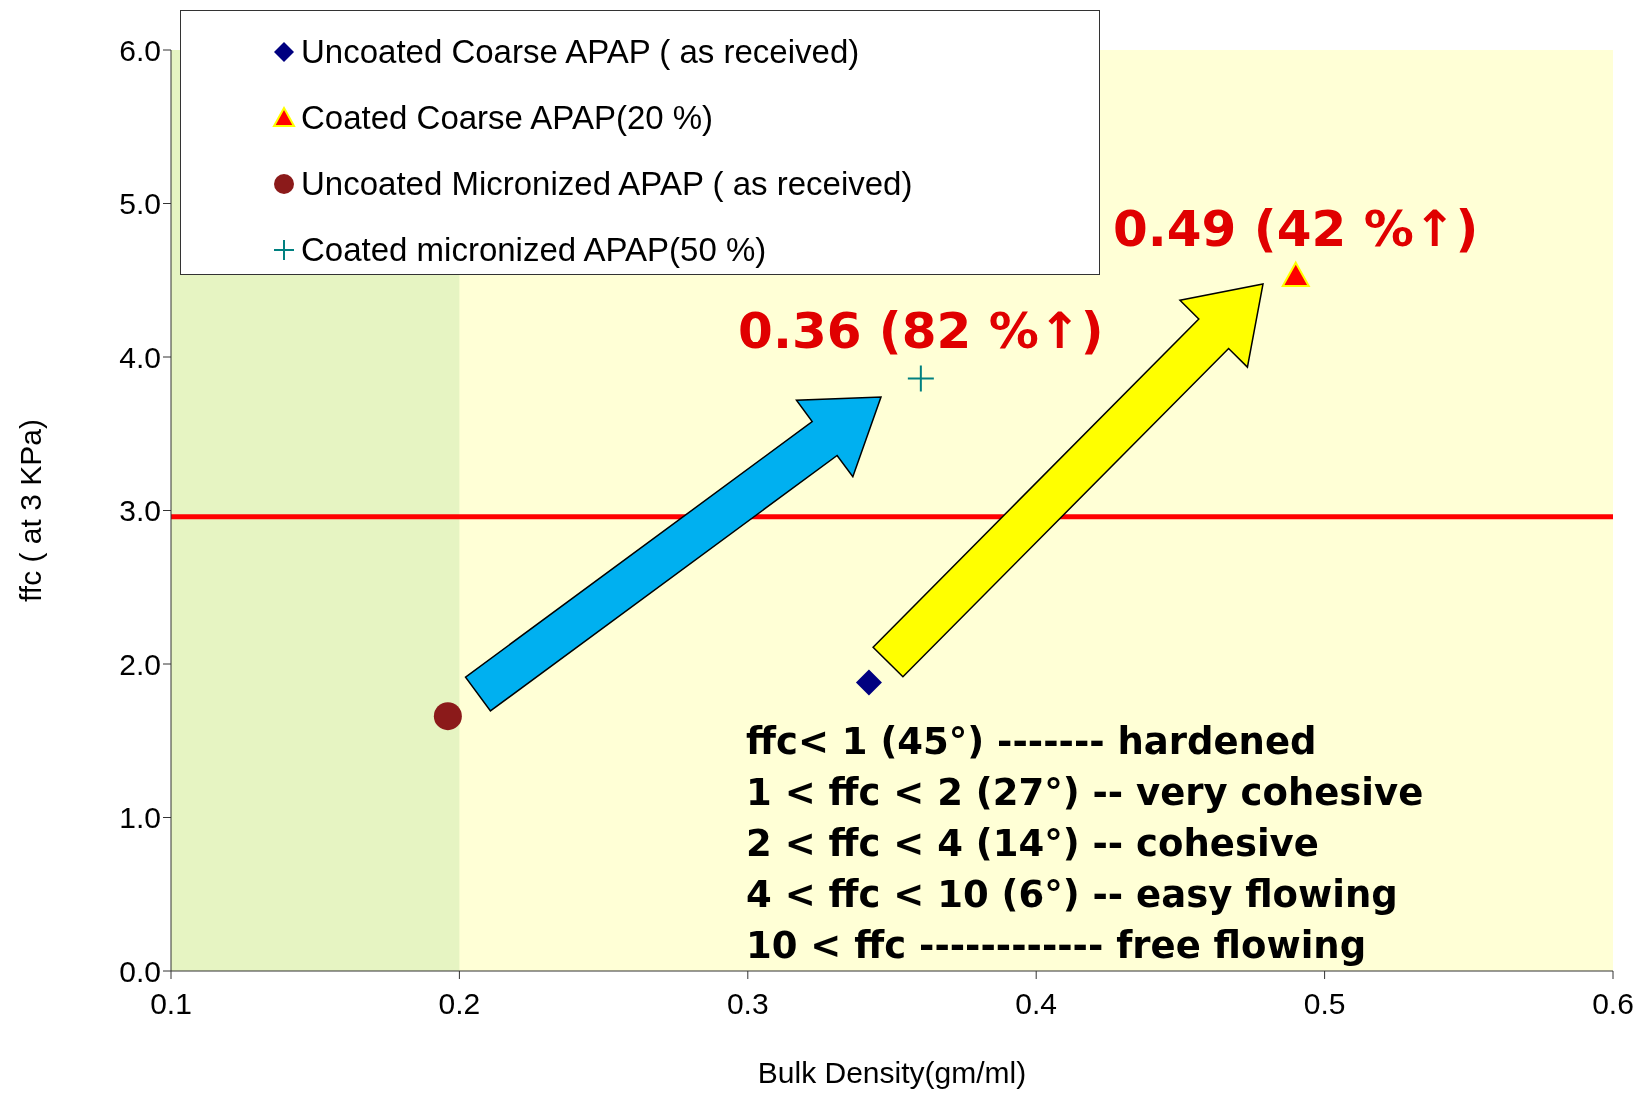 Image resolution: width=1648 pixels, height=1095 pixels. I want to click on y-tick-label: 6.0, so click(140, 50).